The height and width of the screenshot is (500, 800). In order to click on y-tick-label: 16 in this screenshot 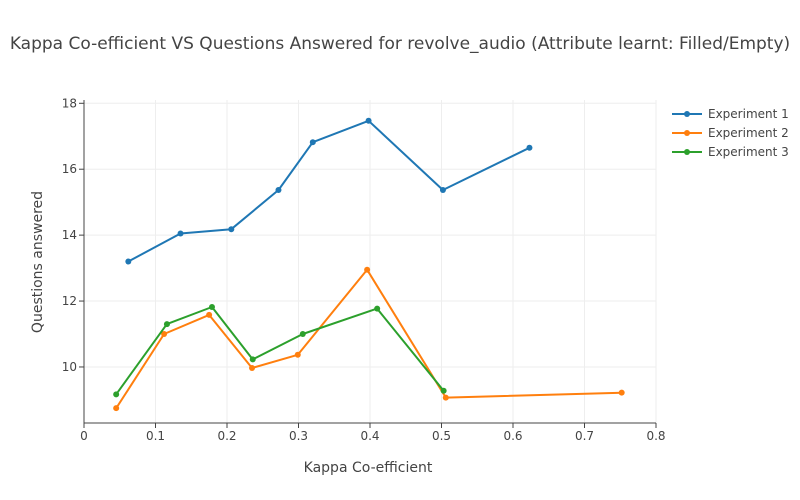, I will do `click(69, 169)`.